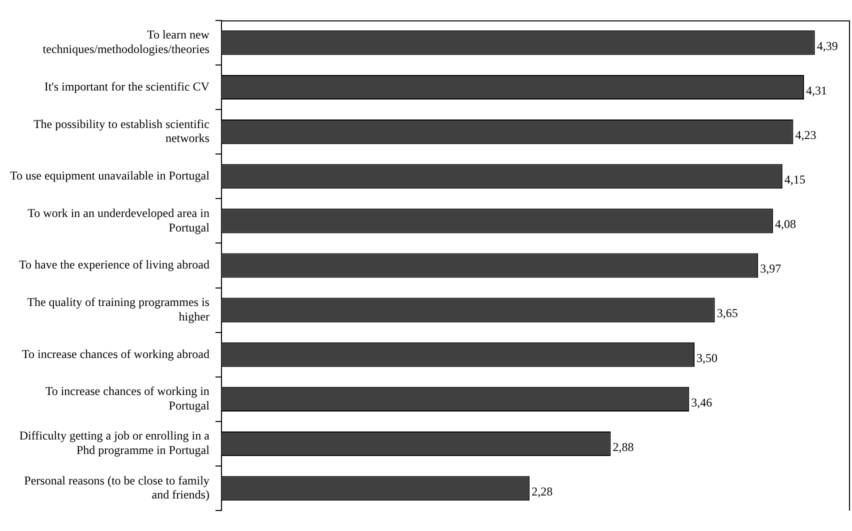  What do you see at coordinates (121, 131) in the screenshot?
I see `y-tick-label: The possibility to establish scientific networks` at bounding box center [121, 131].